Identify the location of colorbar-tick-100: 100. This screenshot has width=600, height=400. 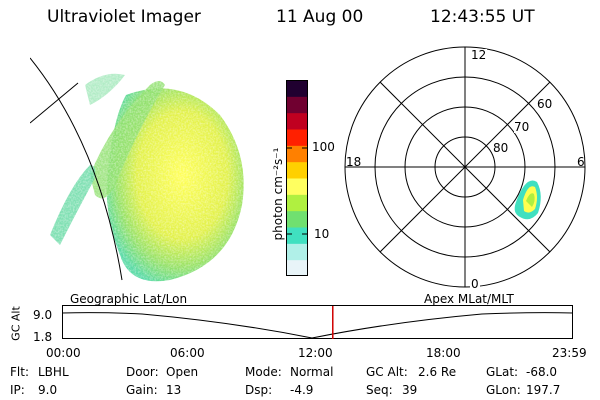
(323, 147).